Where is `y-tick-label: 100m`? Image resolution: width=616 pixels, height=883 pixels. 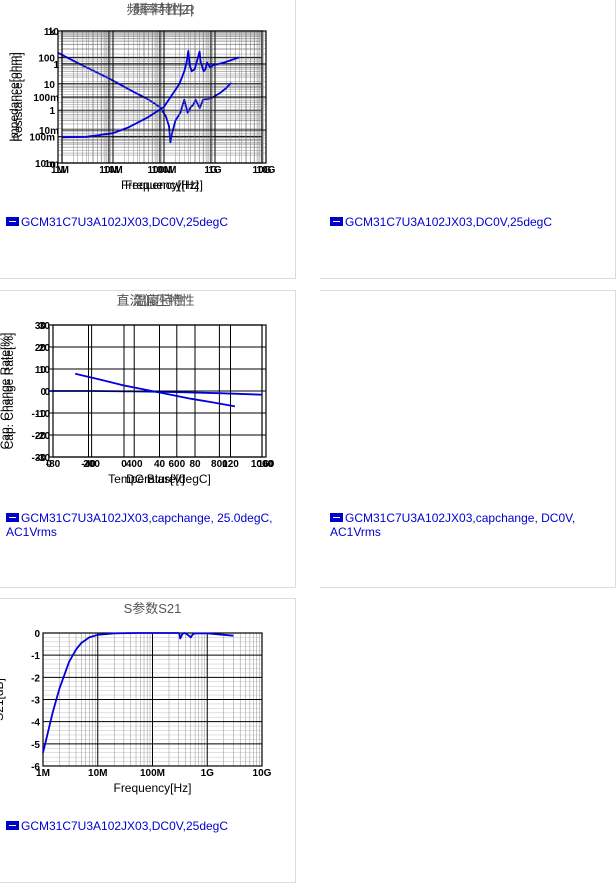 y-tick-label: 100m is located at coordinates (42, 138).